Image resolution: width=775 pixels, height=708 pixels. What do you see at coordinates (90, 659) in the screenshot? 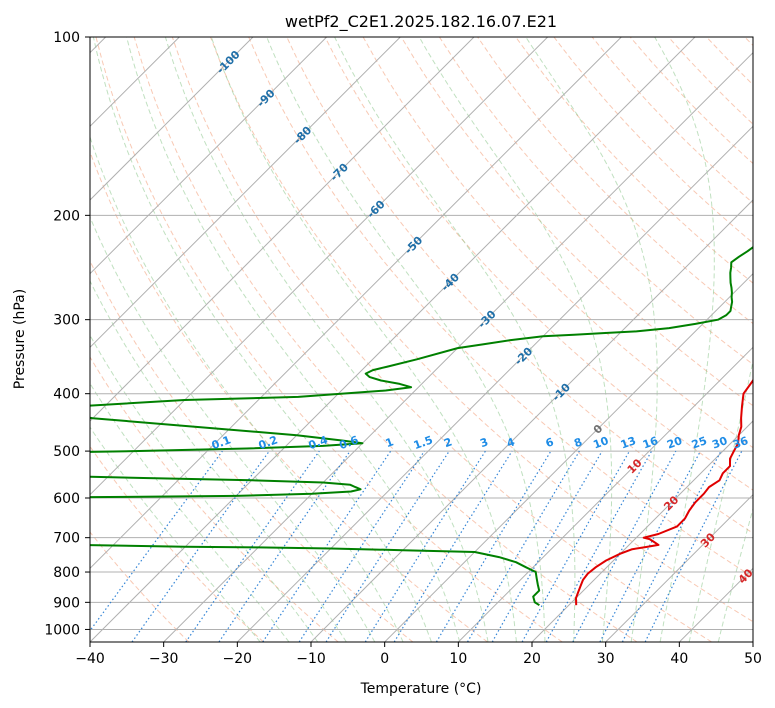
I see `x-tick-label: −40` at bounding box center [90, 659].